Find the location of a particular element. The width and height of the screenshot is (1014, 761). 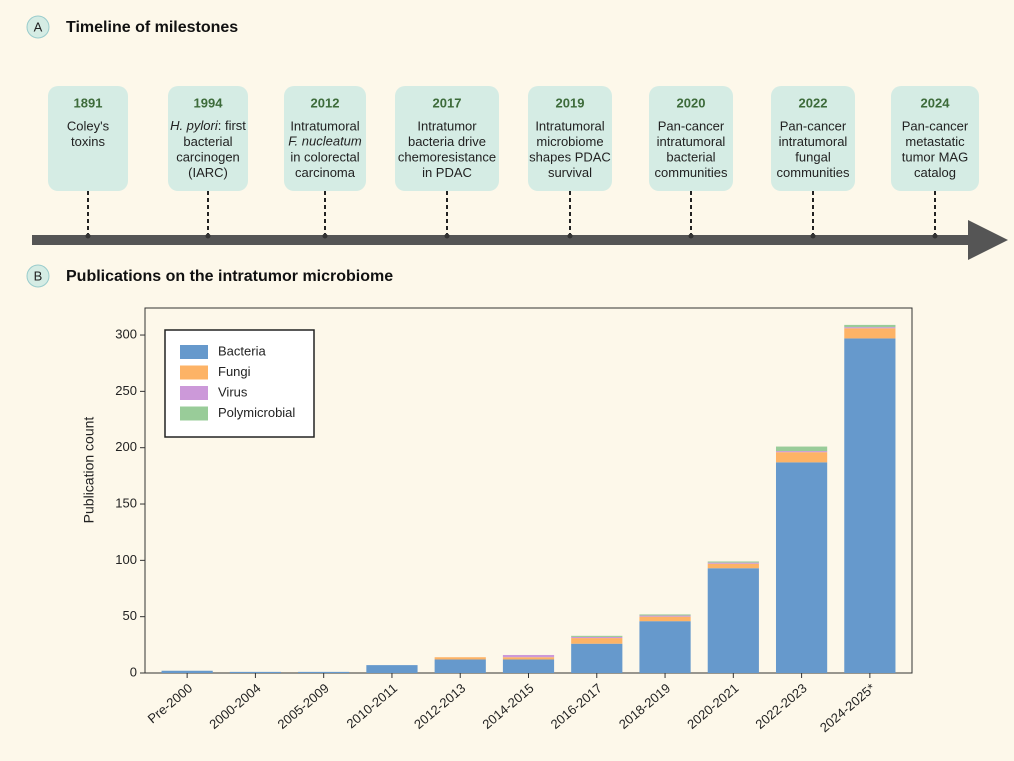

legend-label: Bacteria is located at coordinates (242, 350).